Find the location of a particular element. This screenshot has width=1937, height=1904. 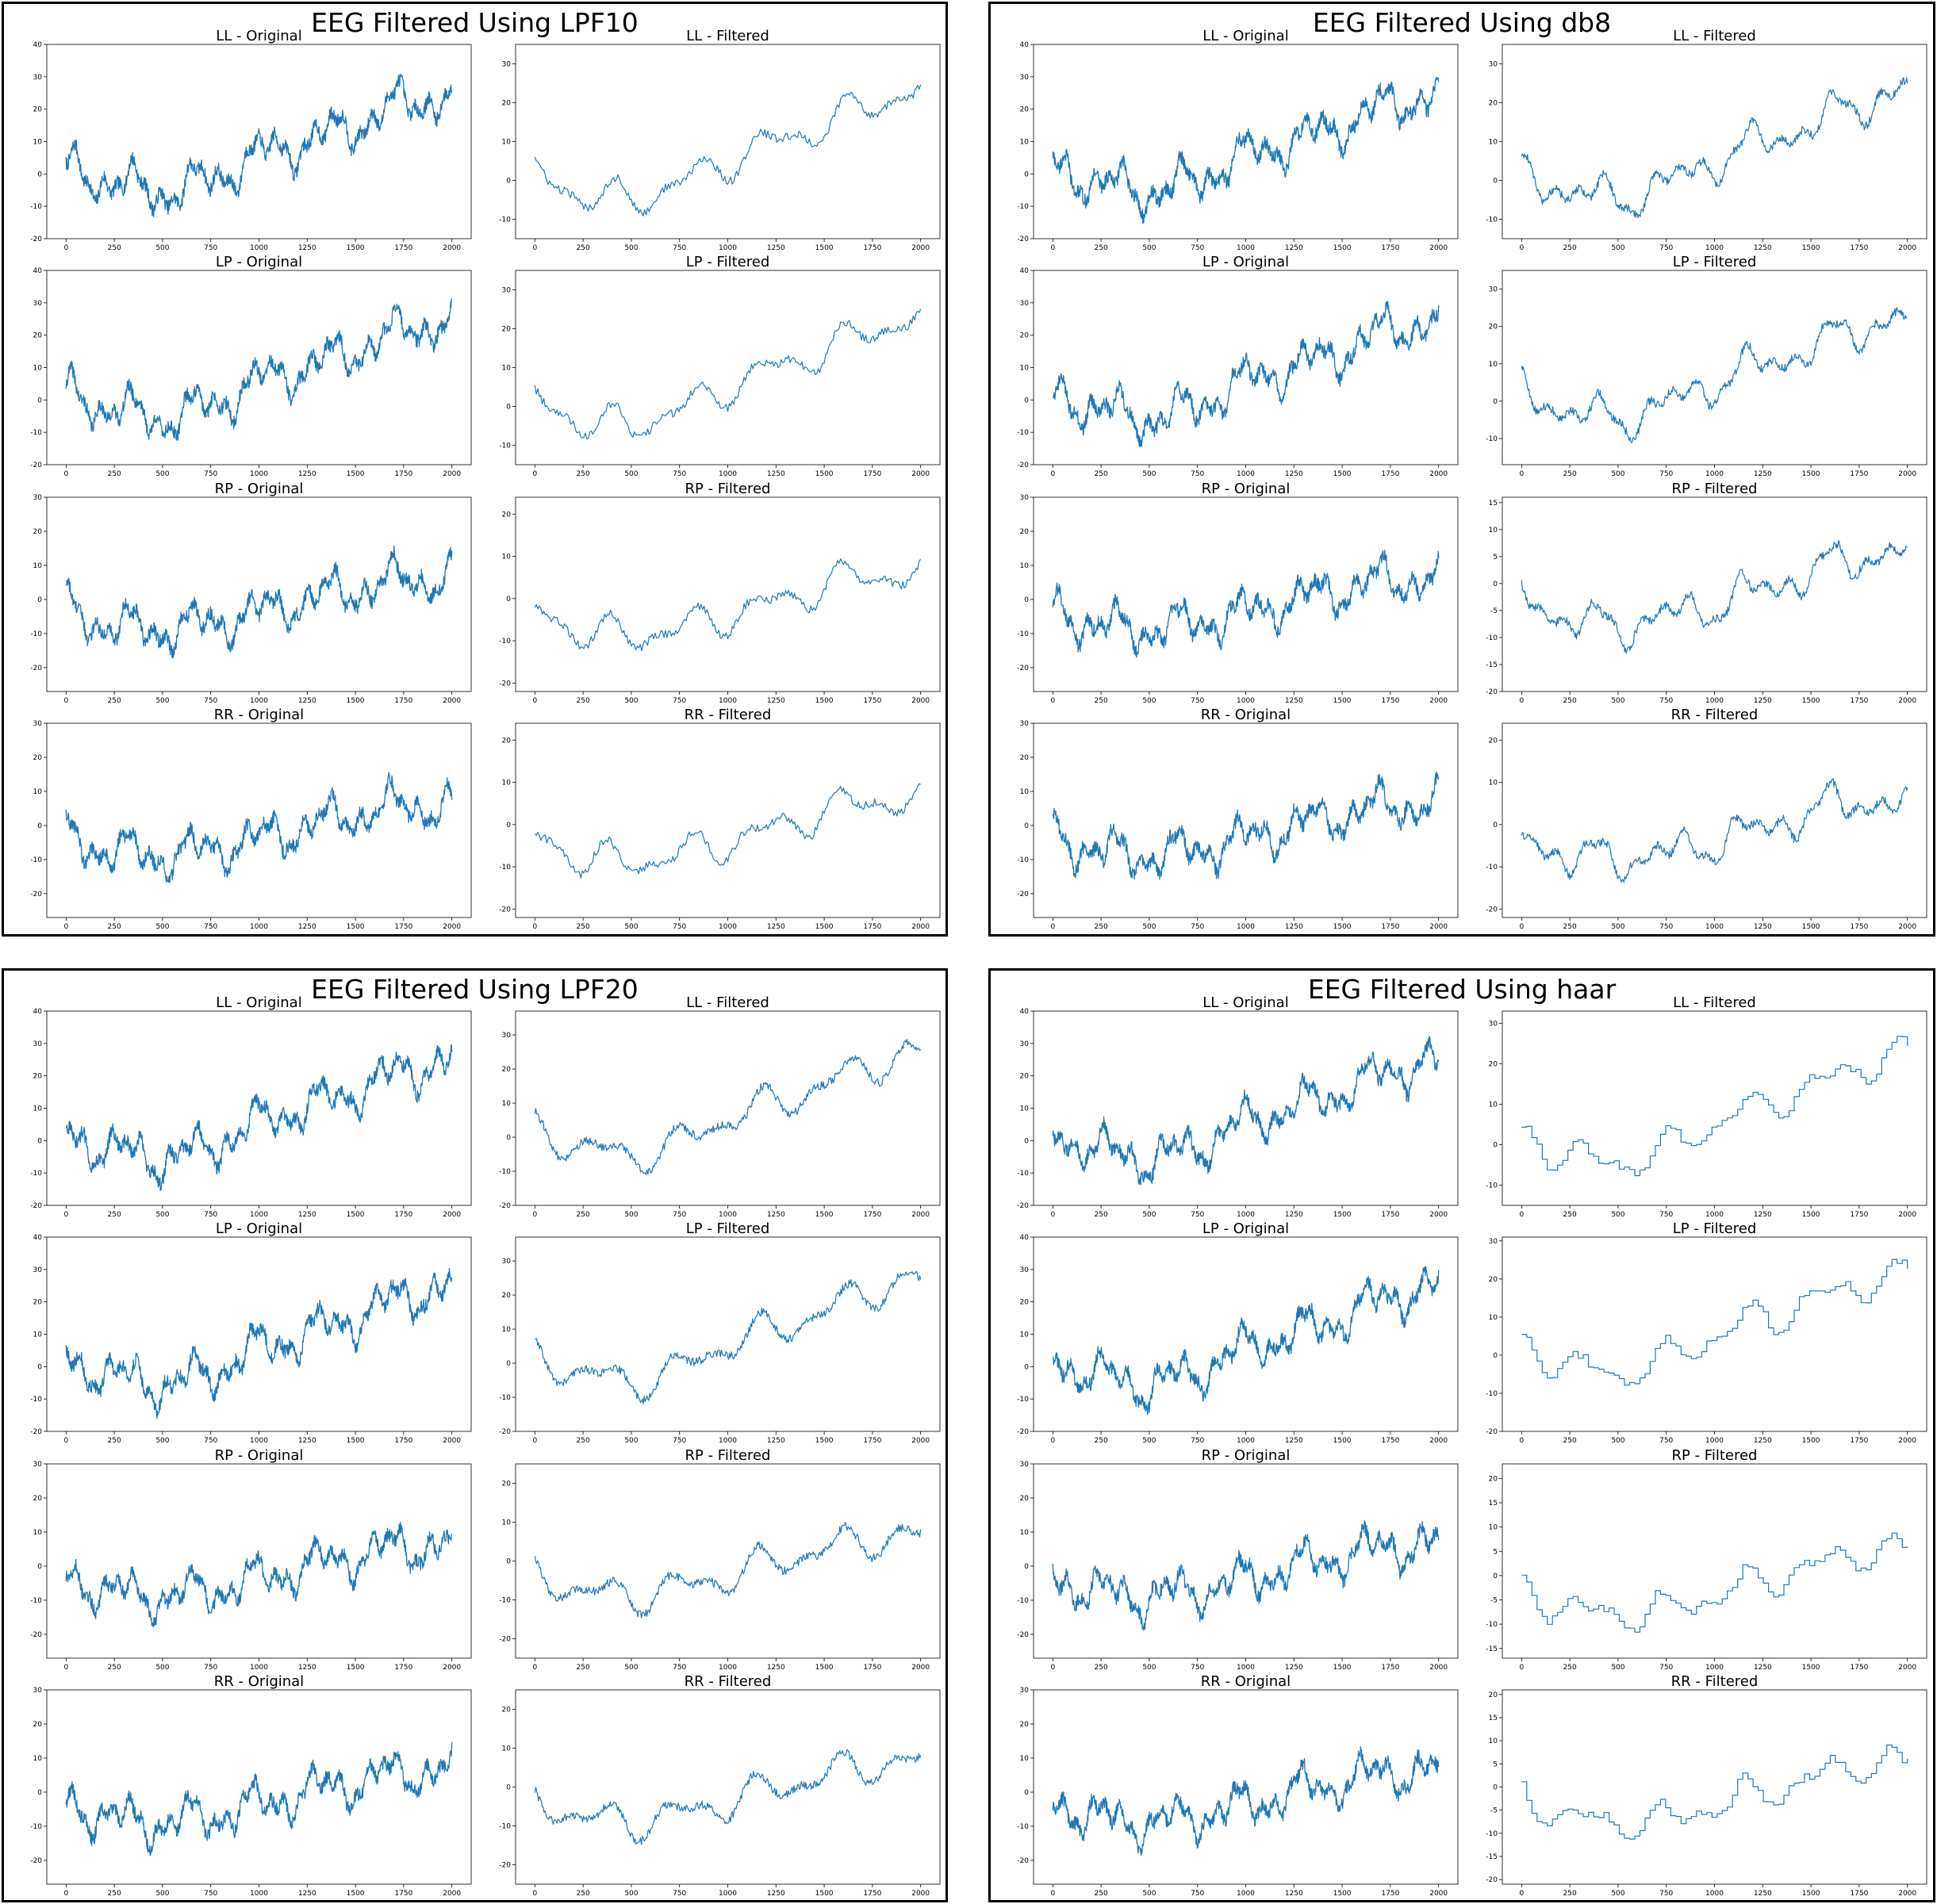

subplot-title: LP - Original is located at coordinates (1245, 262).